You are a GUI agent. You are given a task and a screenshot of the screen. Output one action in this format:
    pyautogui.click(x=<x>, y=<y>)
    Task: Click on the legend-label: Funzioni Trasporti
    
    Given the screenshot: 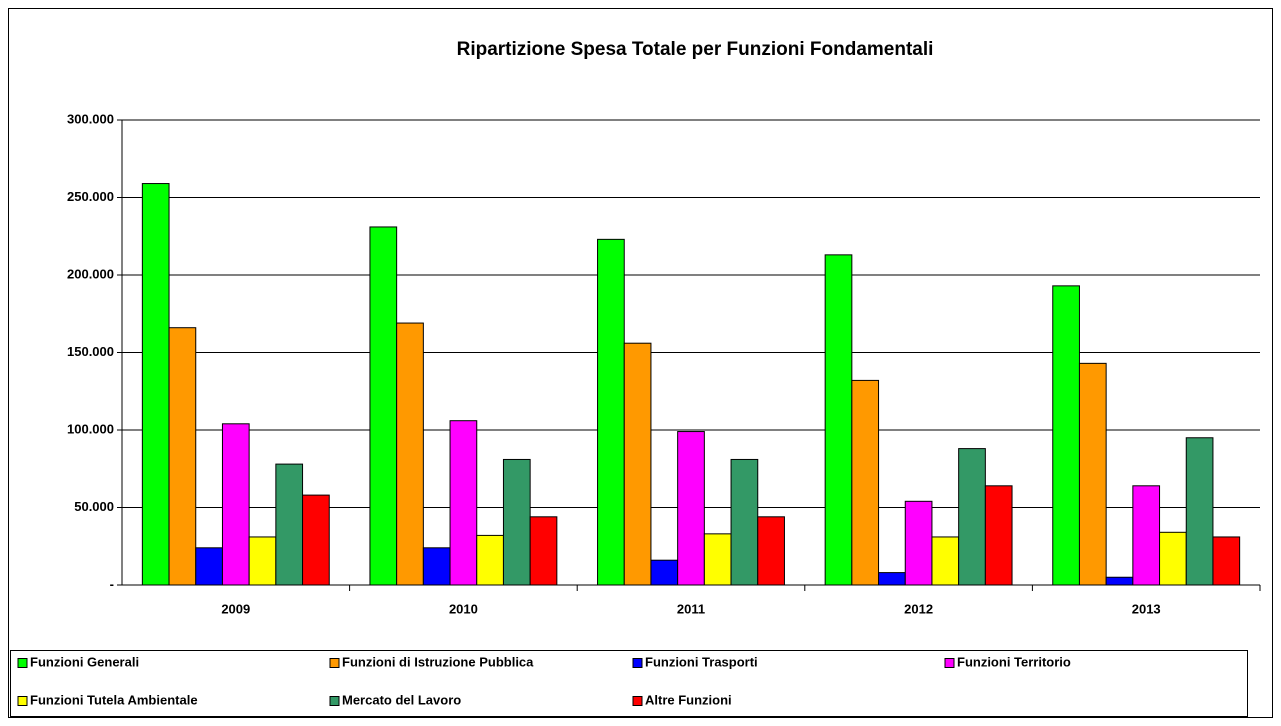 What is the action you would take?
    pyautogui.click(x=701, y=661)
    